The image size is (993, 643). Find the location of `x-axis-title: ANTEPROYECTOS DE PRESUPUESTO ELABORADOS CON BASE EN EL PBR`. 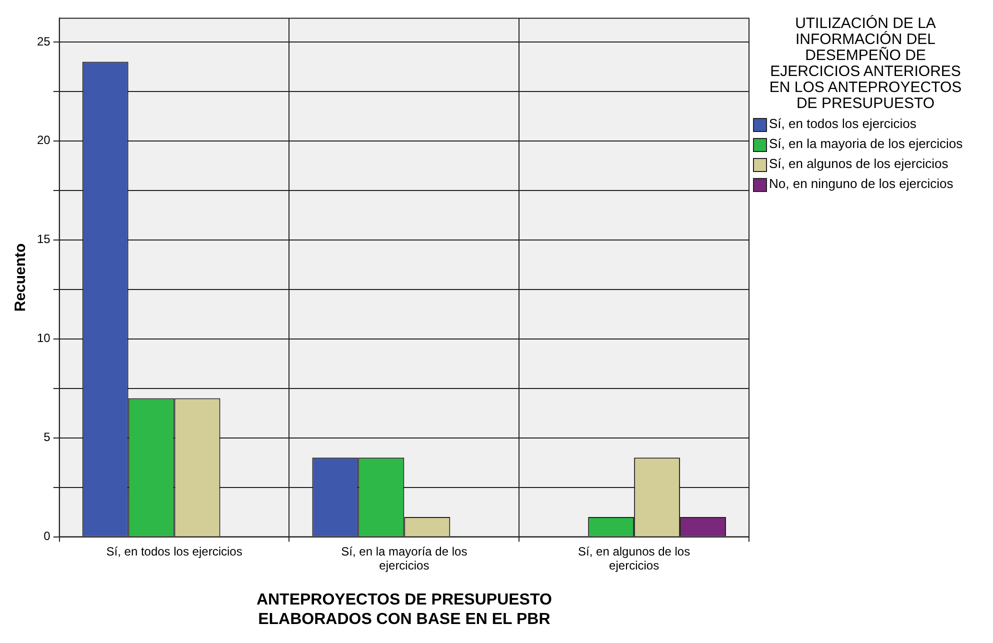

x-axis-title: ANTEPROYECTOS DE PRESUPUESTO ELABORADOS CON BASE EN EL PBR is located at coordinates (404, 610).